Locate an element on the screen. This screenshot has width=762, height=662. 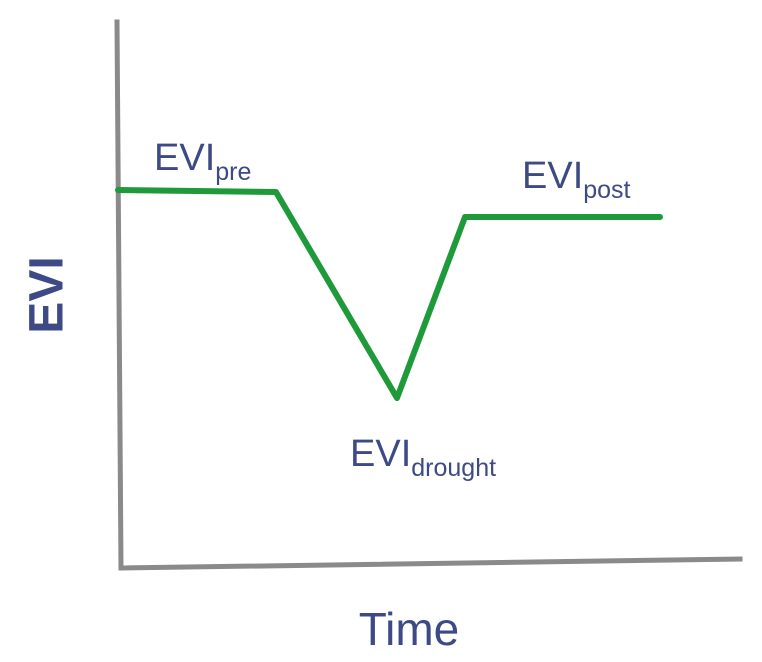
y-axis-title: EVI is located at coordinates (47, 294).